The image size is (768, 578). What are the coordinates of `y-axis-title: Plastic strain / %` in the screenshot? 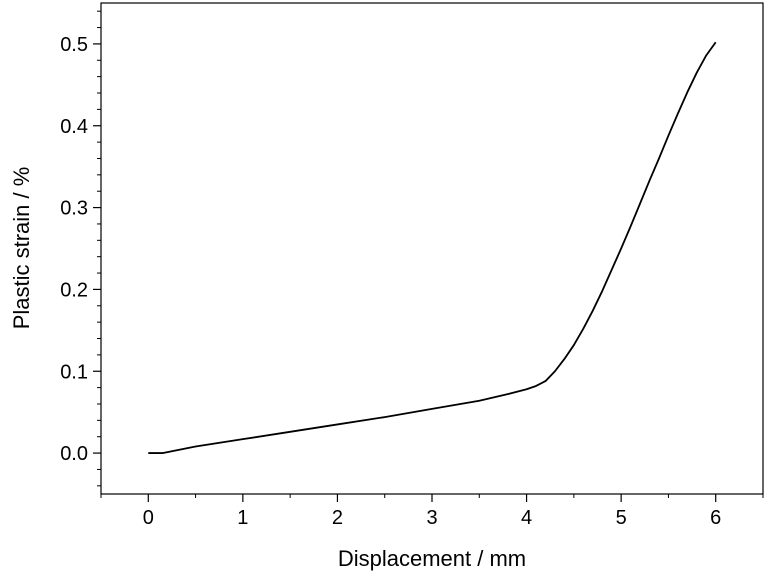 It's located at (21, 248).